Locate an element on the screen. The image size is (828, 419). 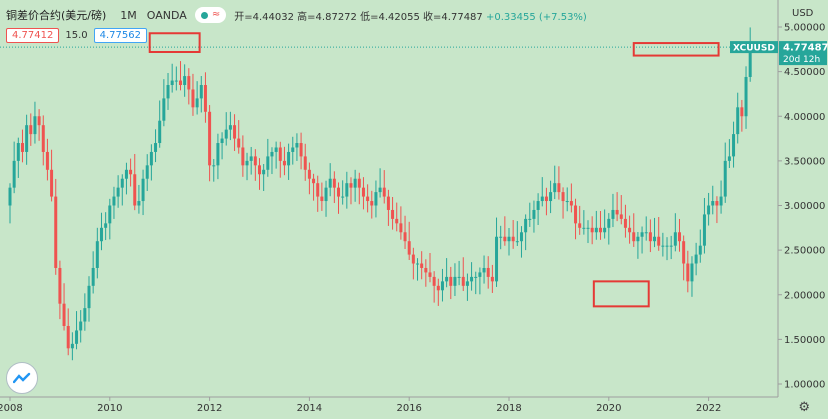
quote-bar: 4.77412 15.0 4.77562 is located at coordinates (76, 35).